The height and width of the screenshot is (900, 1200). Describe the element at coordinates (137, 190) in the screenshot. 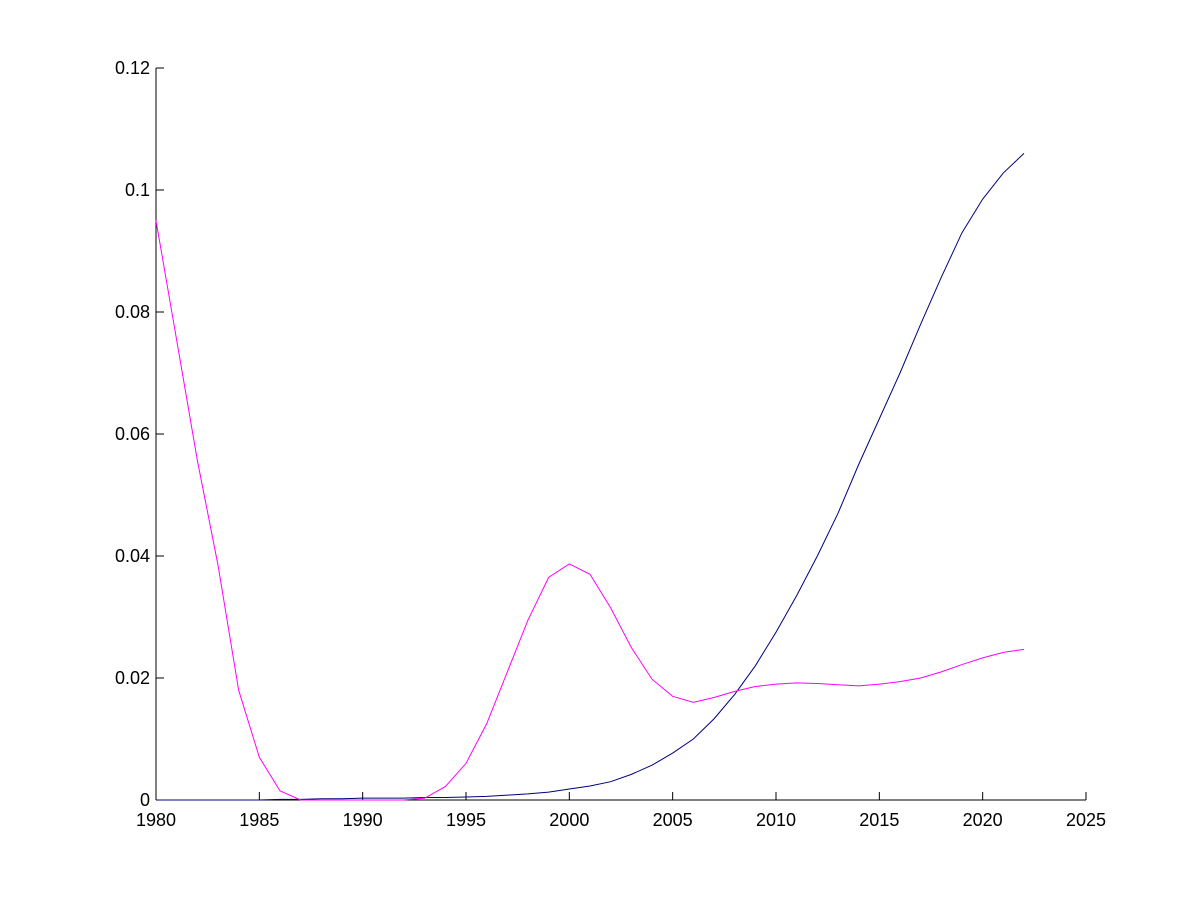

I see `y-tick-label: 0.1` at that location.